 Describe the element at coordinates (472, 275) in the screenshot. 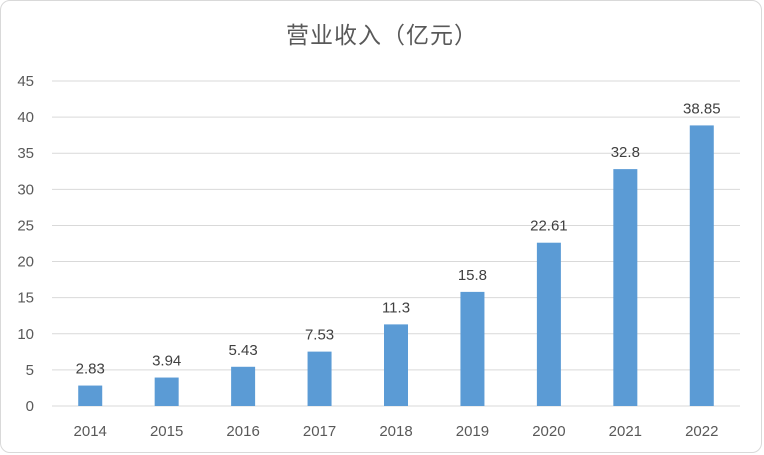

I see `data-label: 15.8` at that location.